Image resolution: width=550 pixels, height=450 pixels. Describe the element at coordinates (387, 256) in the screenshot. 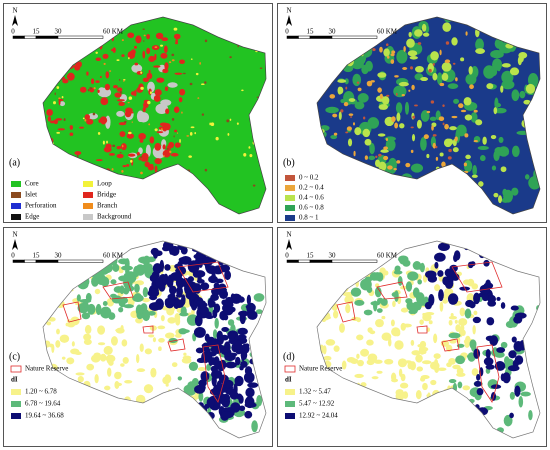

I see `scale-label: 60 KM` at that location.